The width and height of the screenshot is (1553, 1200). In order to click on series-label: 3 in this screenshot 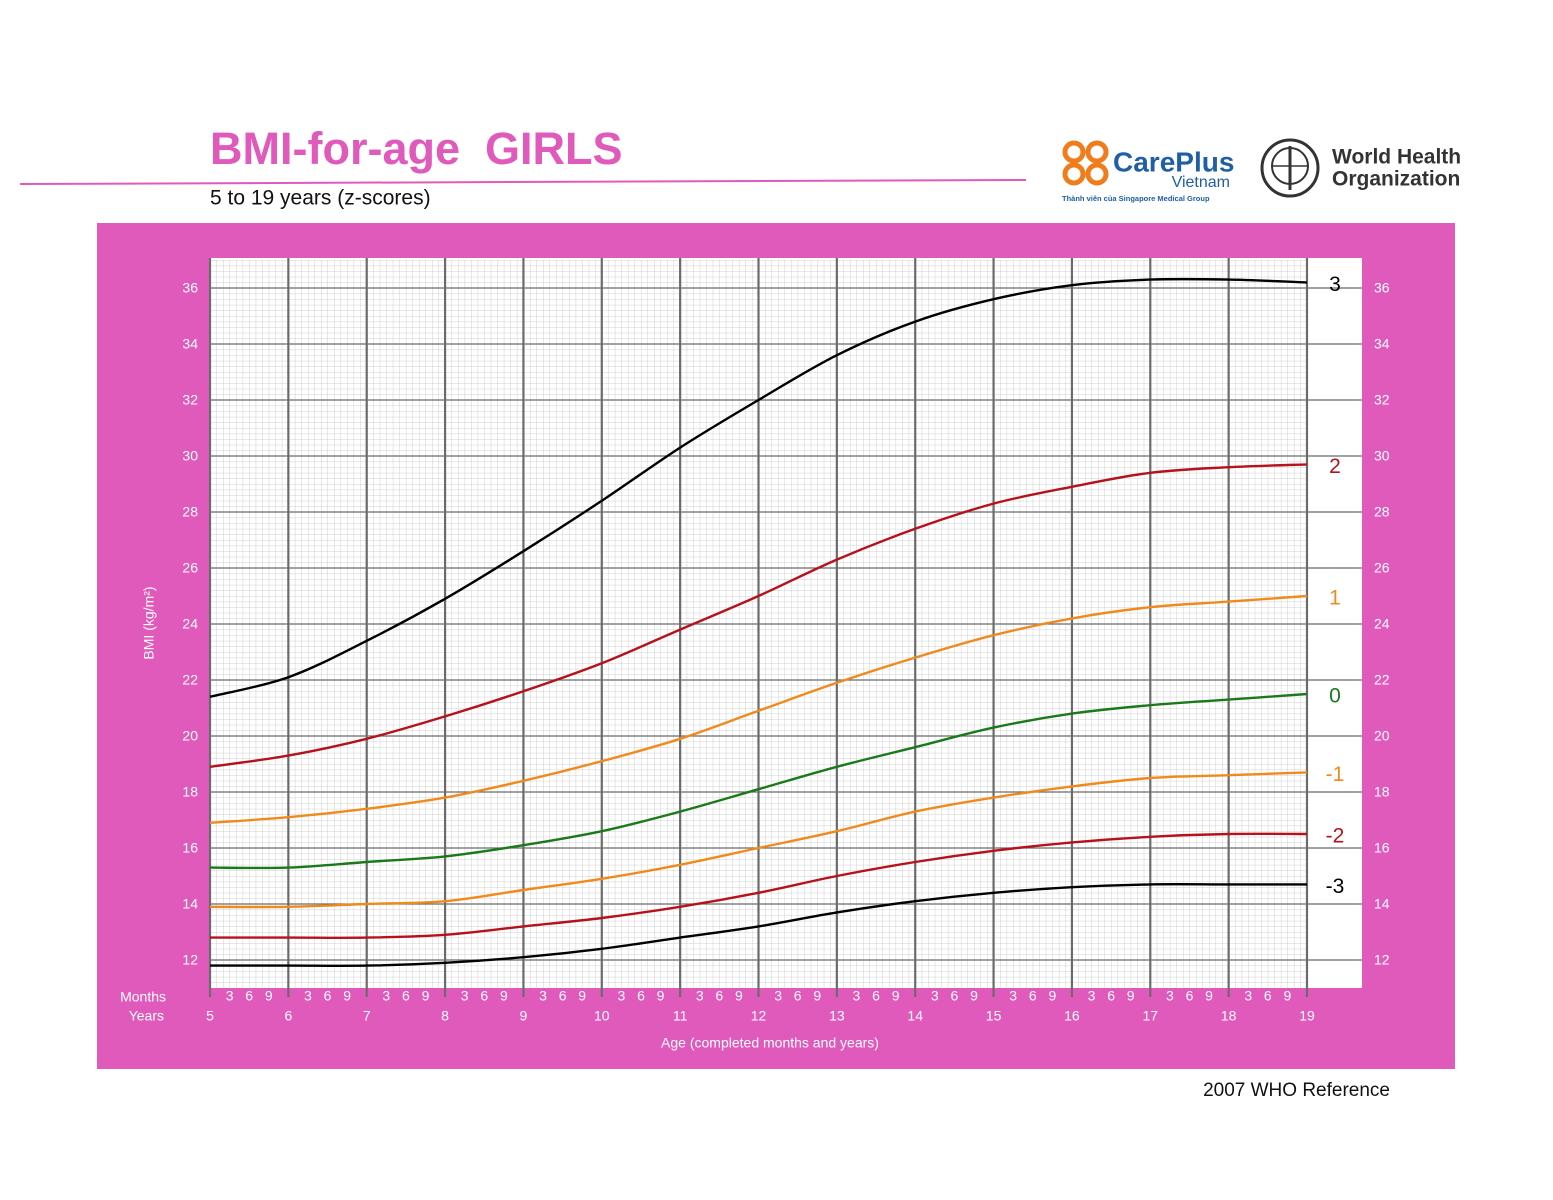, I will do `click(1335, 284)`.